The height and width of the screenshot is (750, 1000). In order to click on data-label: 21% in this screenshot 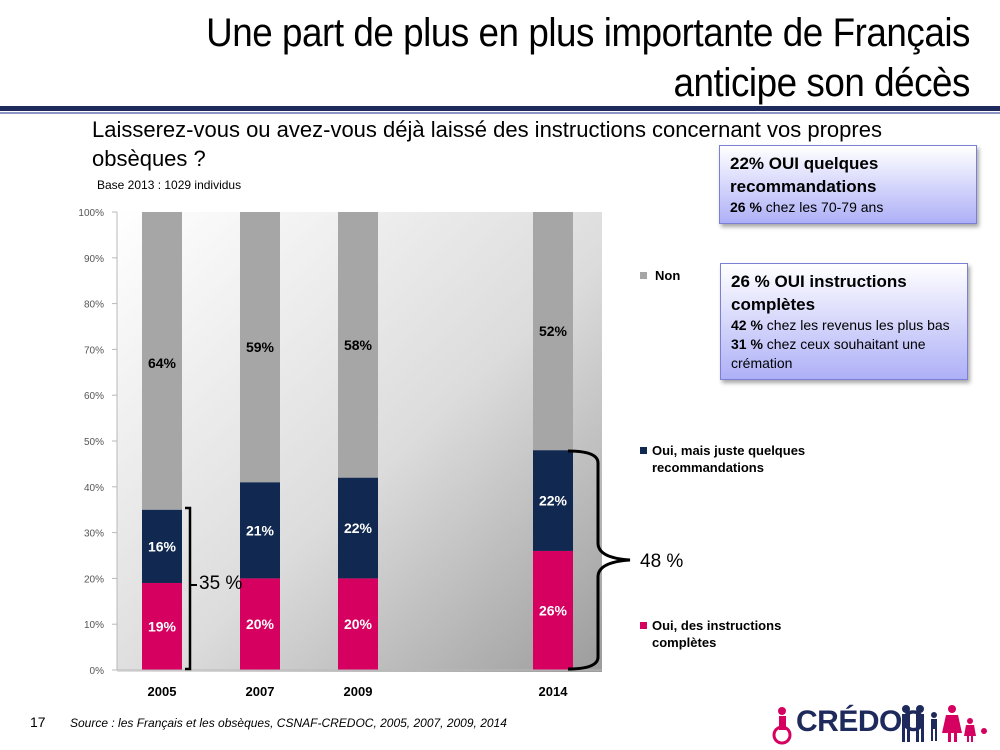, I will do `click(260, 530)`.